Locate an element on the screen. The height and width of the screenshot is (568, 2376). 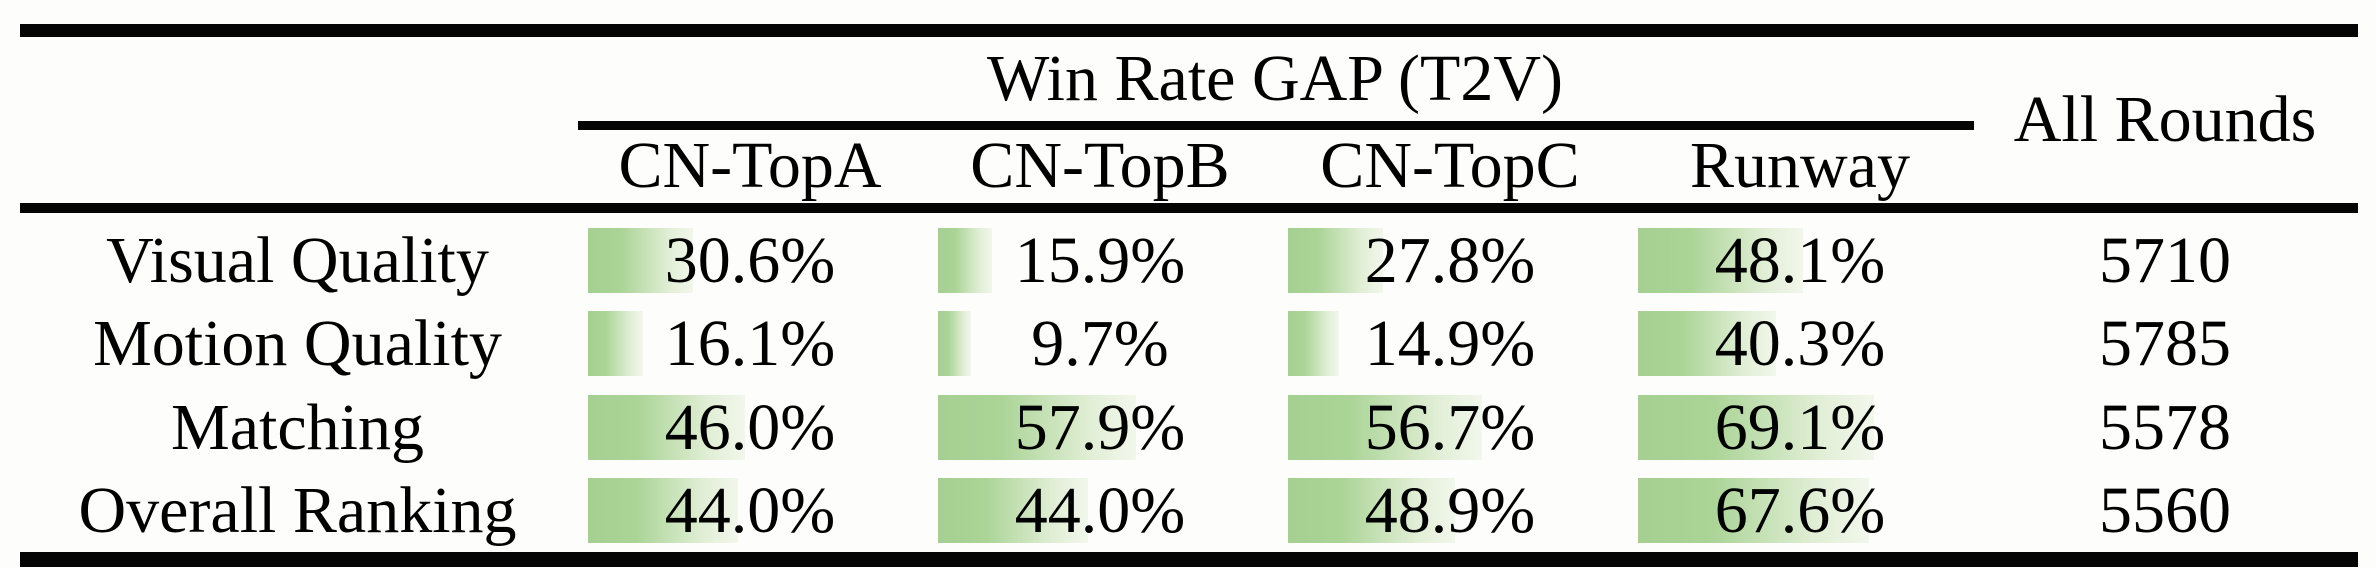
group-header-label: Win Rate GAP (T2V) is located at coordinates (1275, 78).